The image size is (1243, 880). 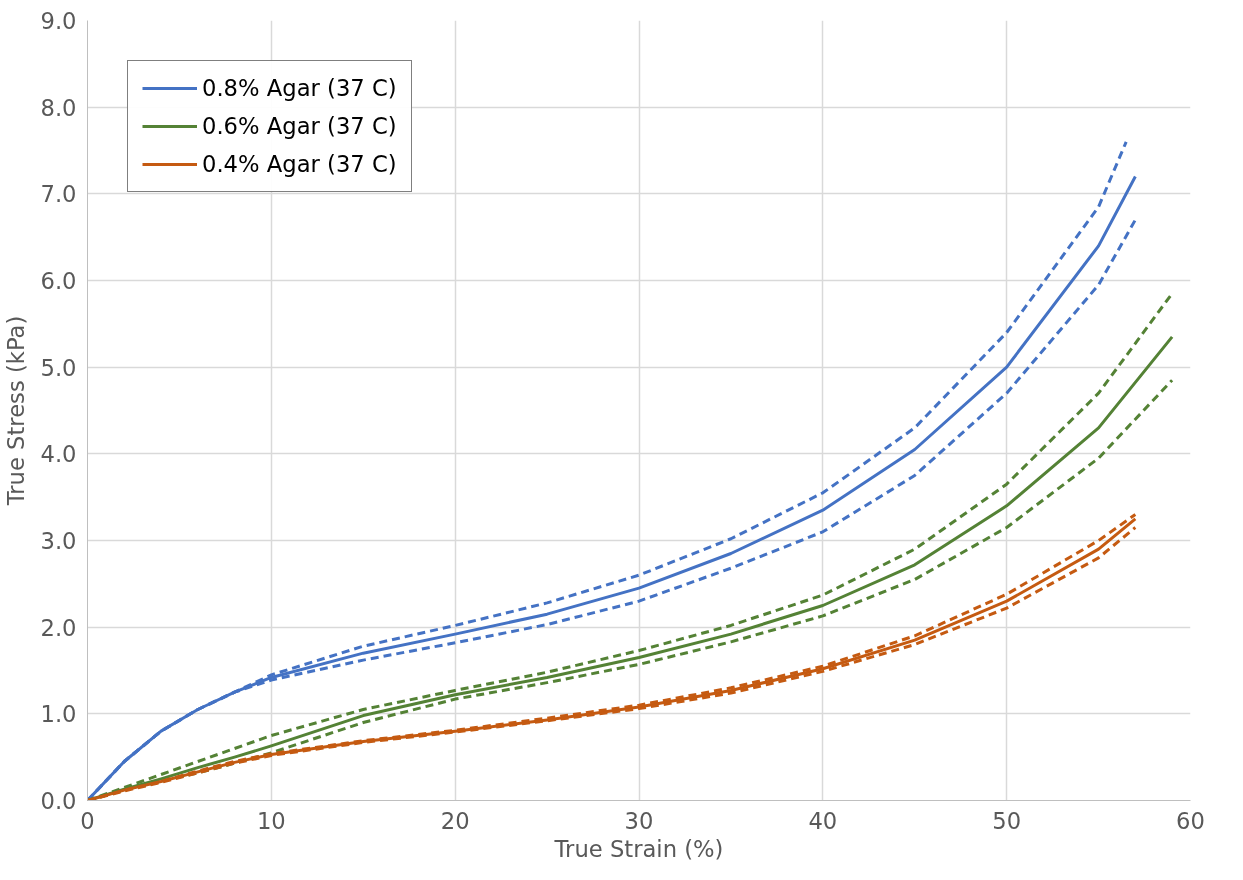 I want to click on x-tick-label: 40, so click(x=823, y=820).